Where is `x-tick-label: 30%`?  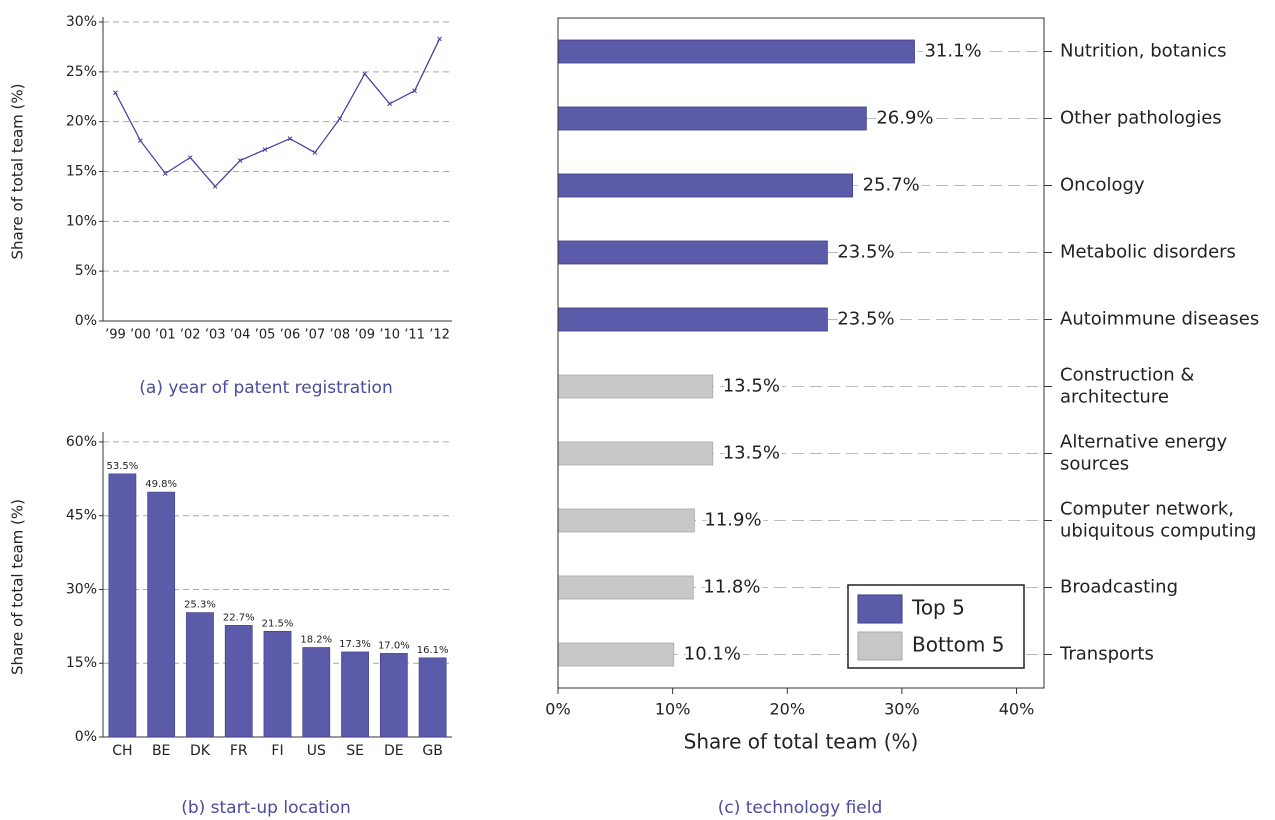
x-tick-label: 30% is located at coordinates (902, 709).